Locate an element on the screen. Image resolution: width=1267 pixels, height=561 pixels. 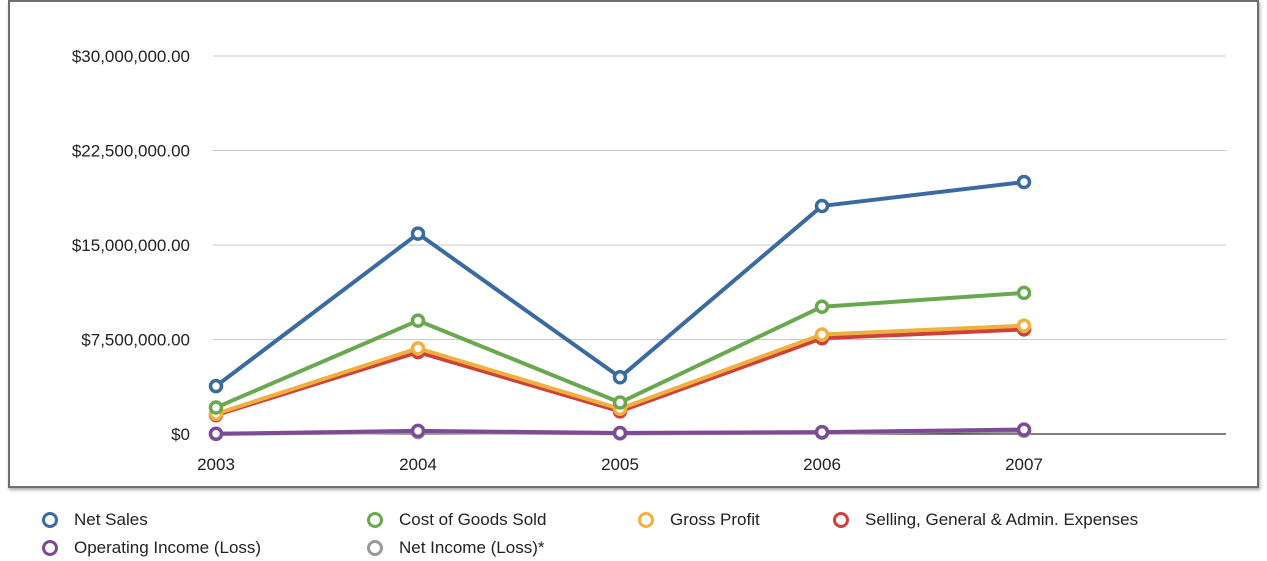
y-tick-label: $30,000,000.00 is located at coordinates (131, 56).